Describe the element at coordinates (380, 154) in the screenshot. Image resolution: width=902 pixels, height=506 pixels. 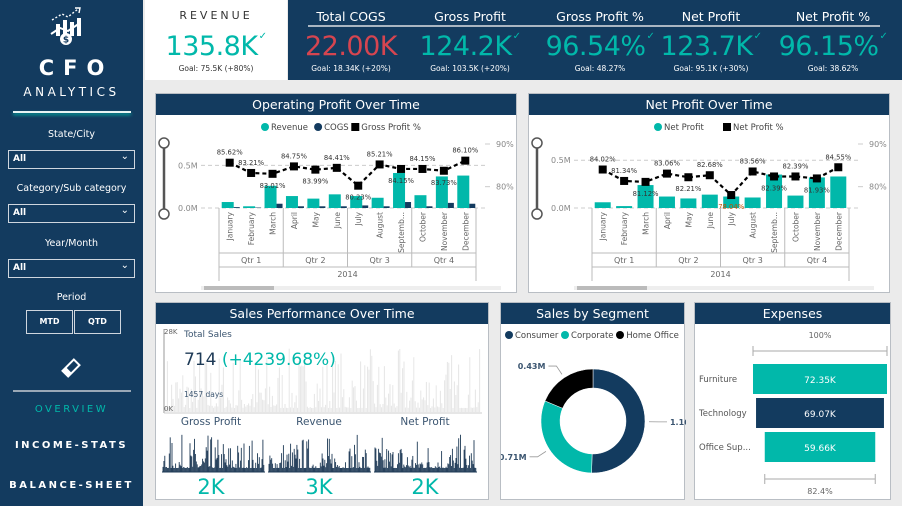
I see `data-label: 85.21%` at that location.